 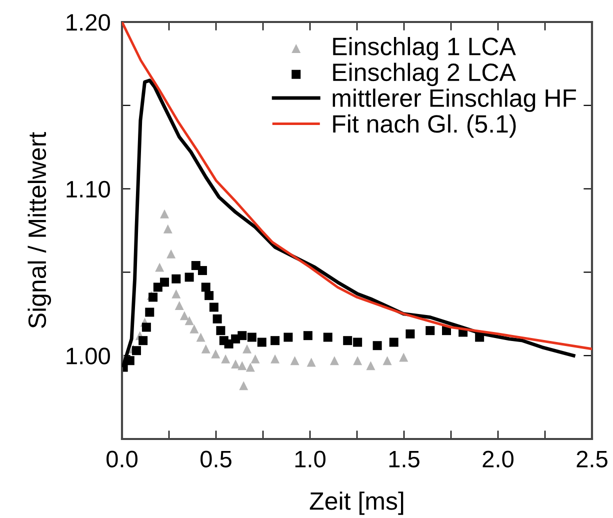 I want to click on x-tick-label: 2.5, so click(x=592, y=459).